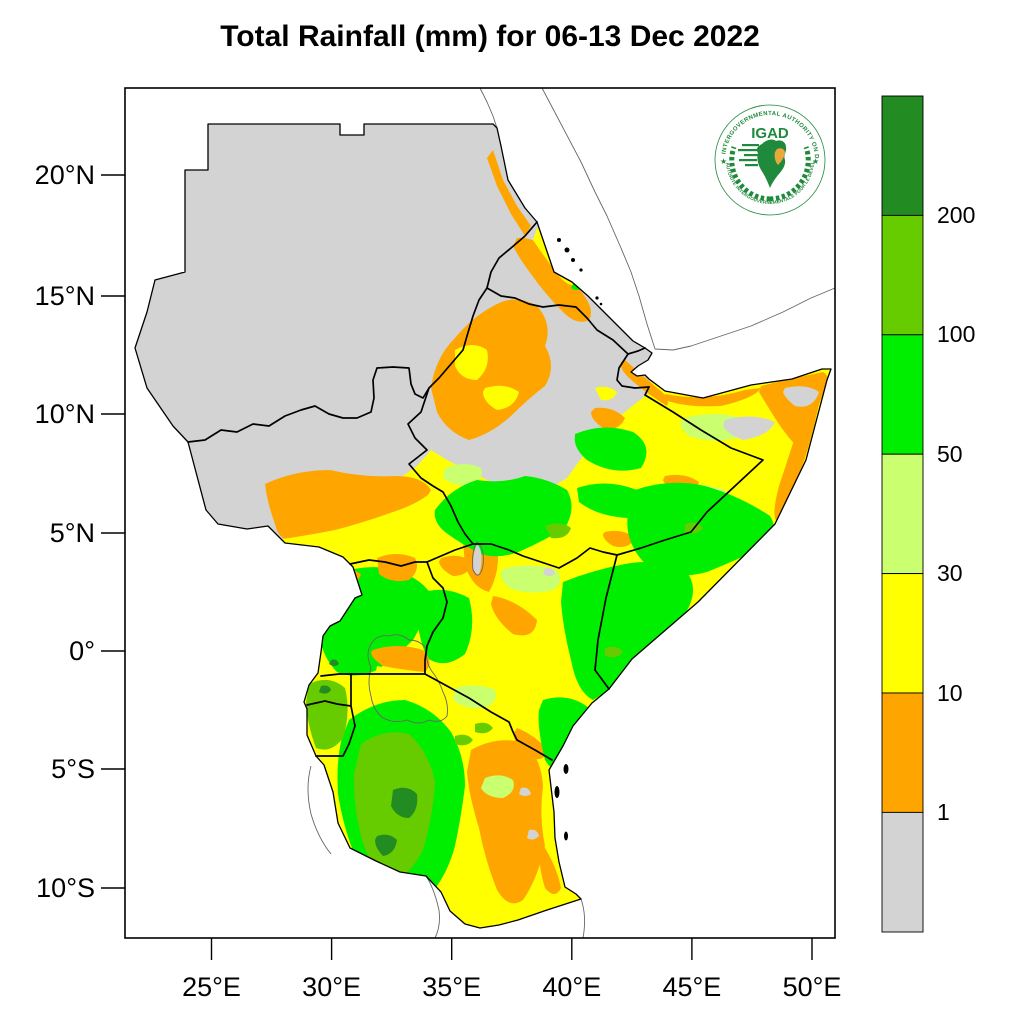  Describe the element at coordinates (331, 987) in the screenshot. I see `lon-tick-label: 30°E` at that location.